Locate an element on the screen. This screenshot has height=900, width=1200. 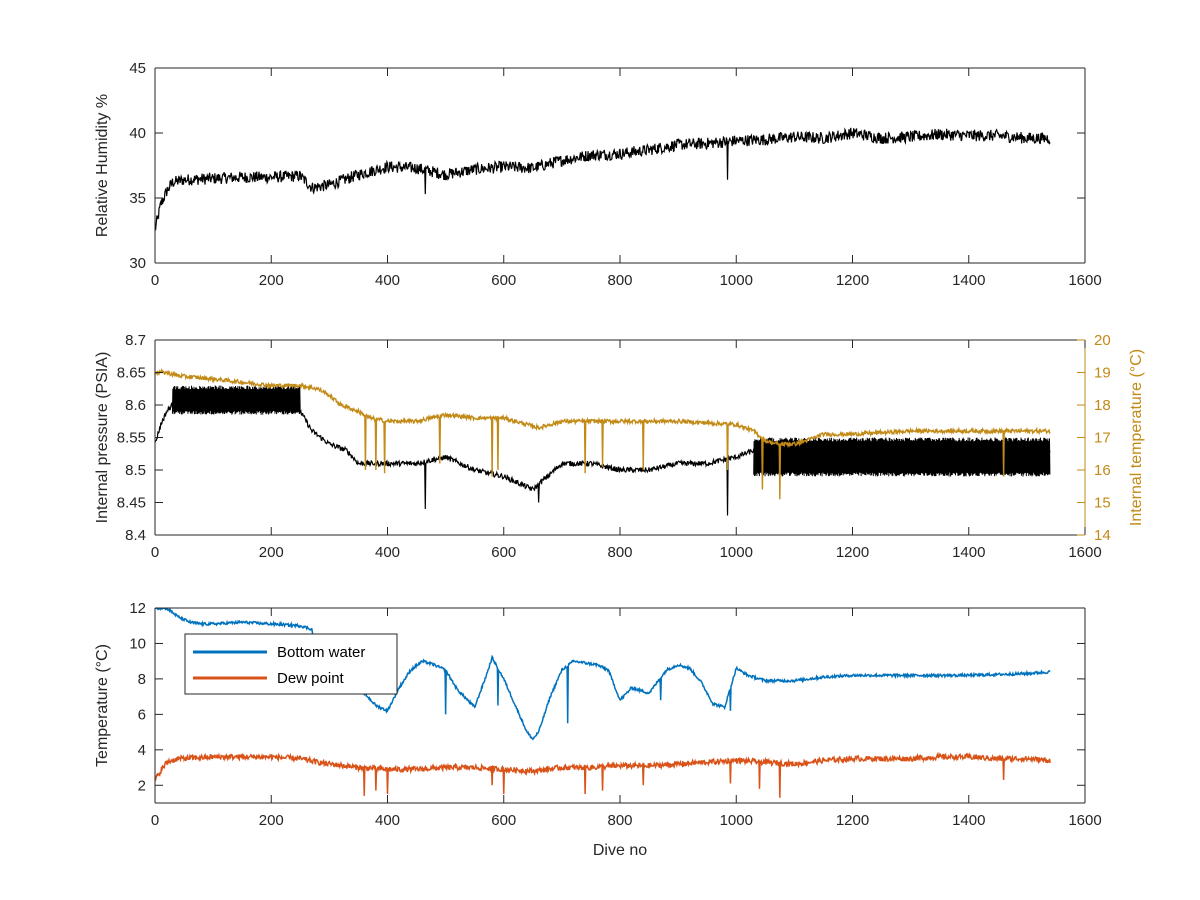
dew-point-line is located at coordinates (603, 774).